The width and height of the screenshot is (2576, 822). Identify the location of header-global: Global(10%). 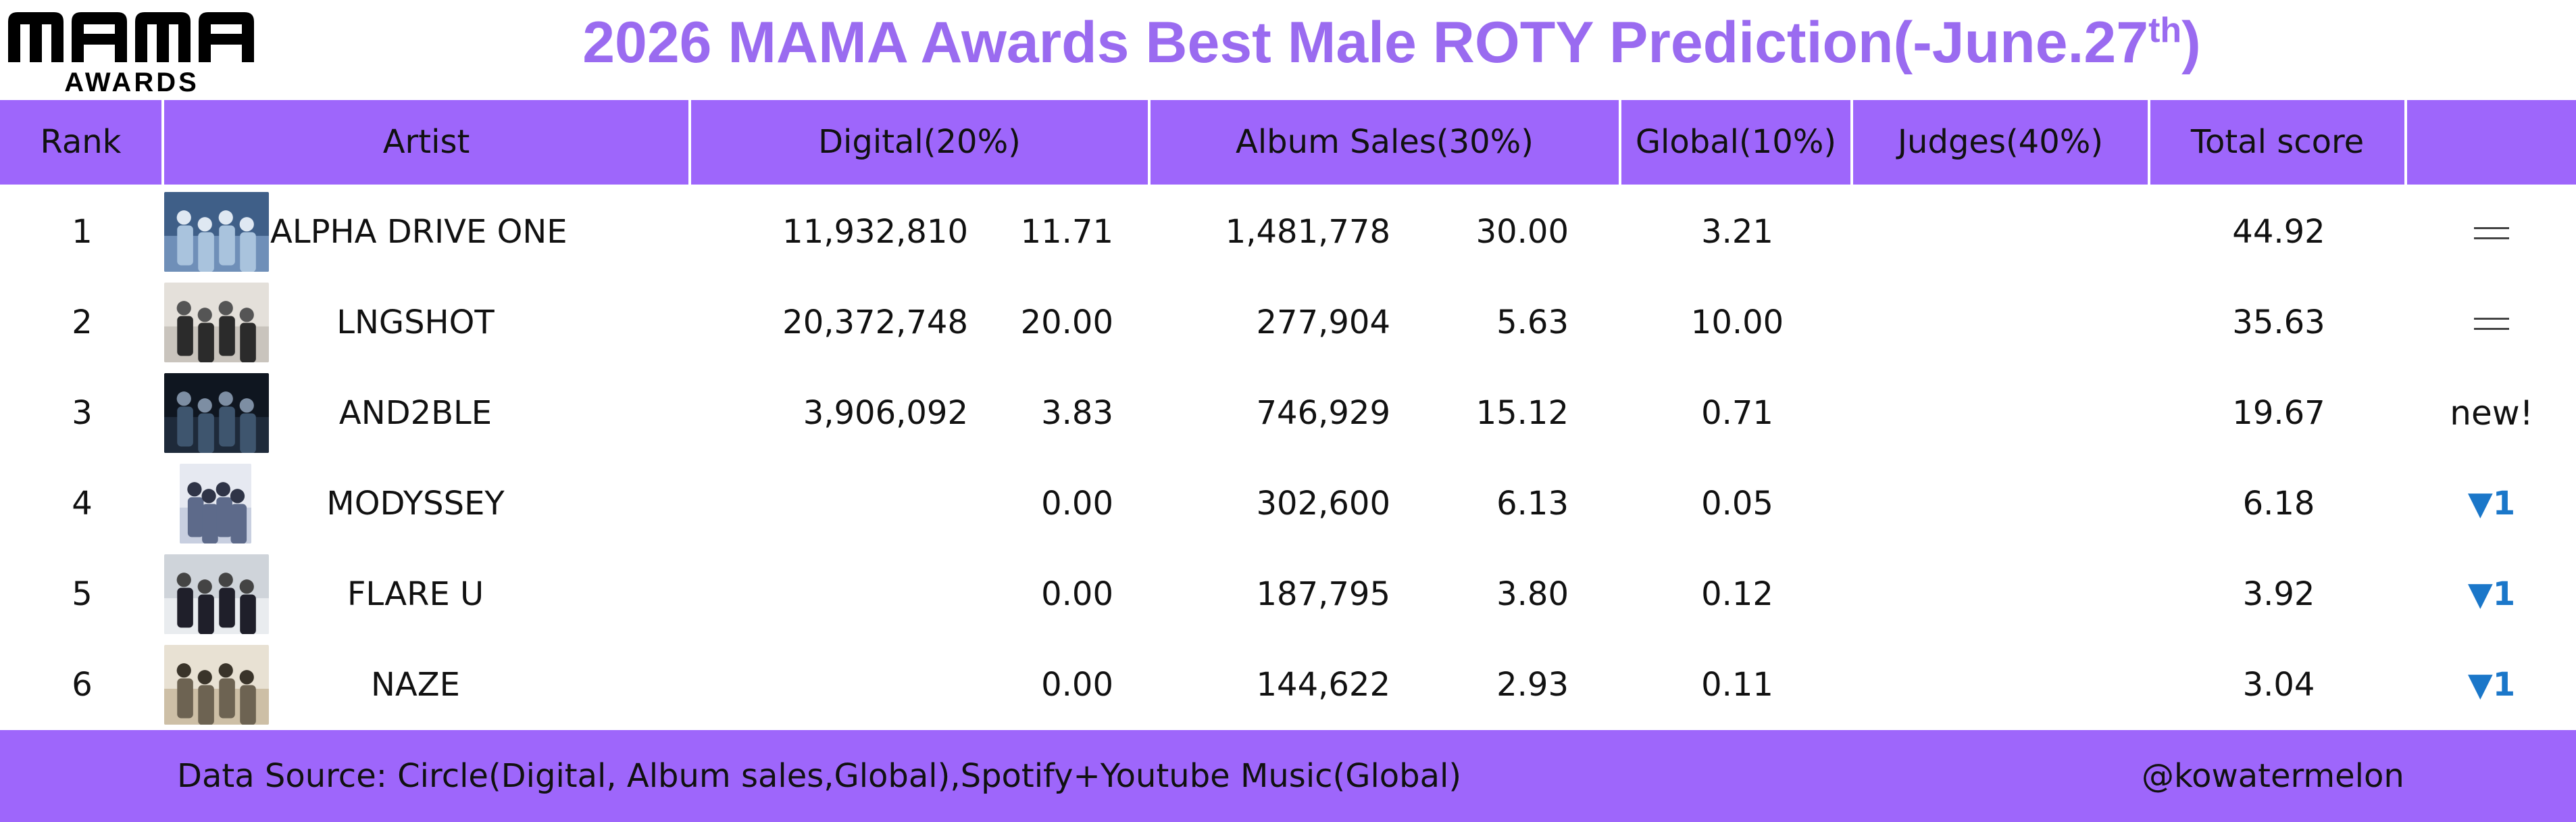
(1737, 142).